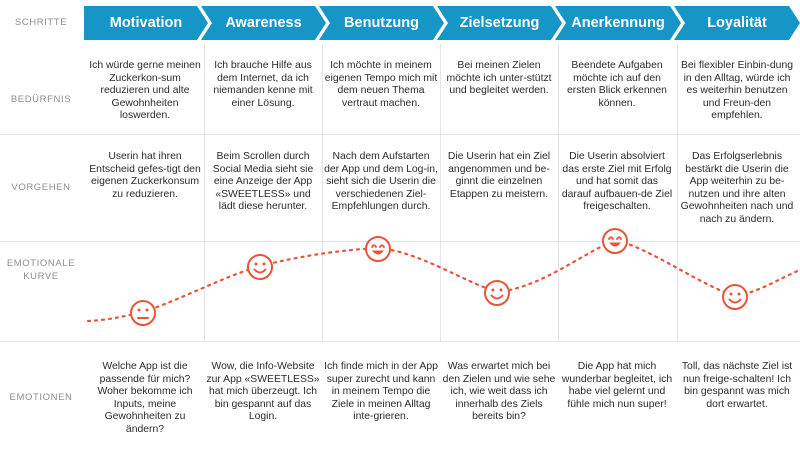 The height and width of the screenshot is (461, 800). What do you see at coordinates (41, 22) in the screenshot?
I see `label-schritte: SCHRITTE` at bounding box center [41, 22].